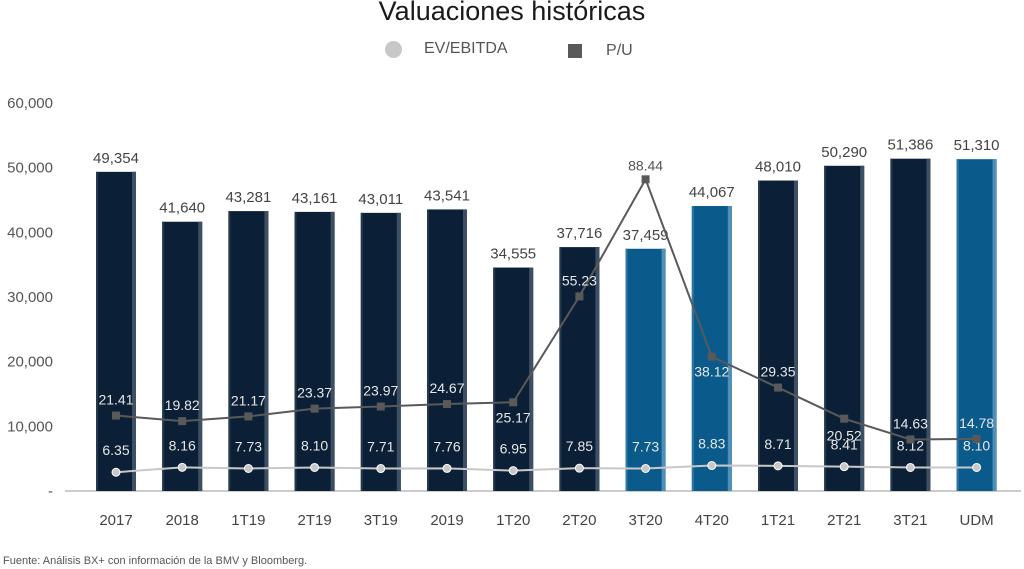 The height and width of the screenshot is (569, 1024). What do you see at coordinates (446, 446) in the screenshot?
I see `ev-ebitda-data-label: 7.76` at bounding box center [446, 446].